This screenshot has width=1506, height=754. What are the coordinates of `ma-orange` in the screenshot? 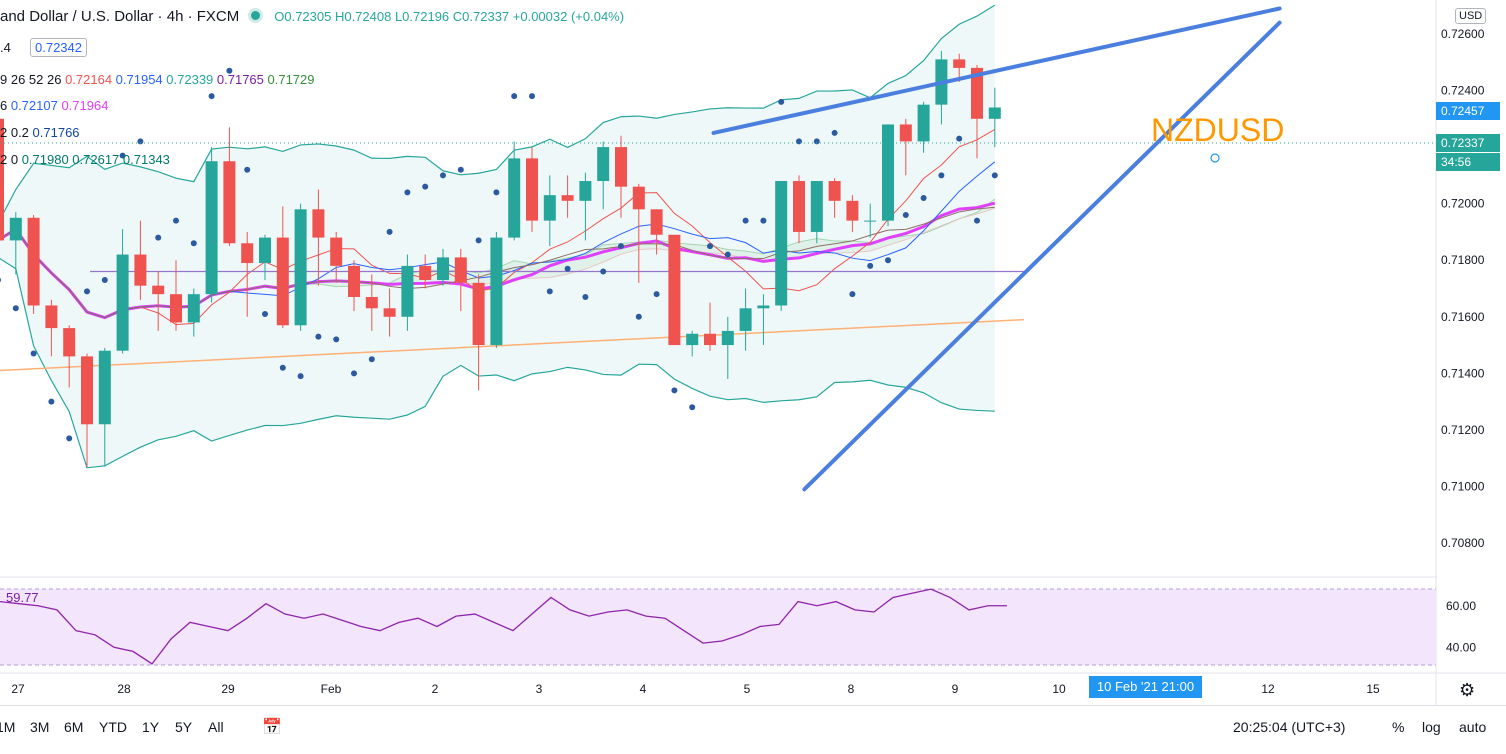 It's located at (512, 345).